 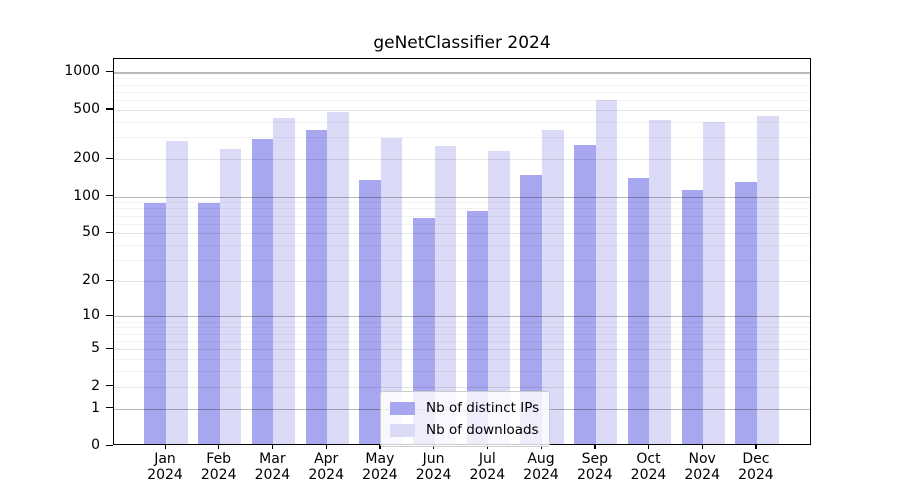 What do you see at coordinates (380, 446) in the screenshot?
I see `x-tick-mark-may` at bounding box center [380, 446].